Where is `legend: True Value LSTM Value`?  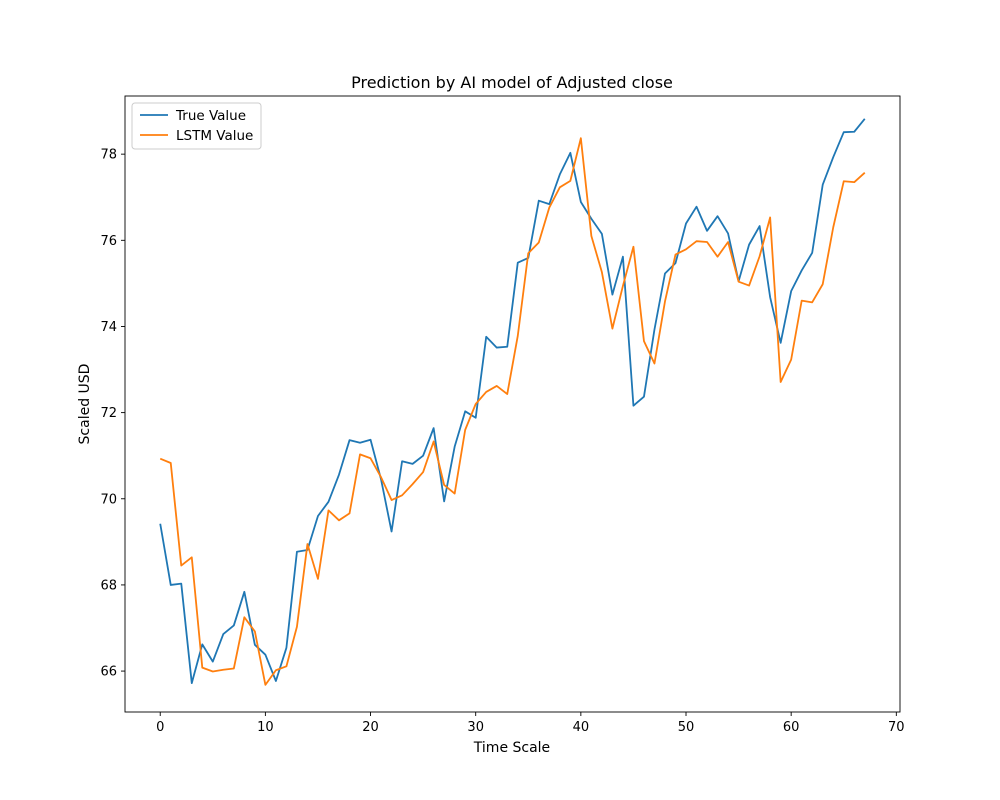 legend: True Value LSTM Value is located at coordinates (196, 126).